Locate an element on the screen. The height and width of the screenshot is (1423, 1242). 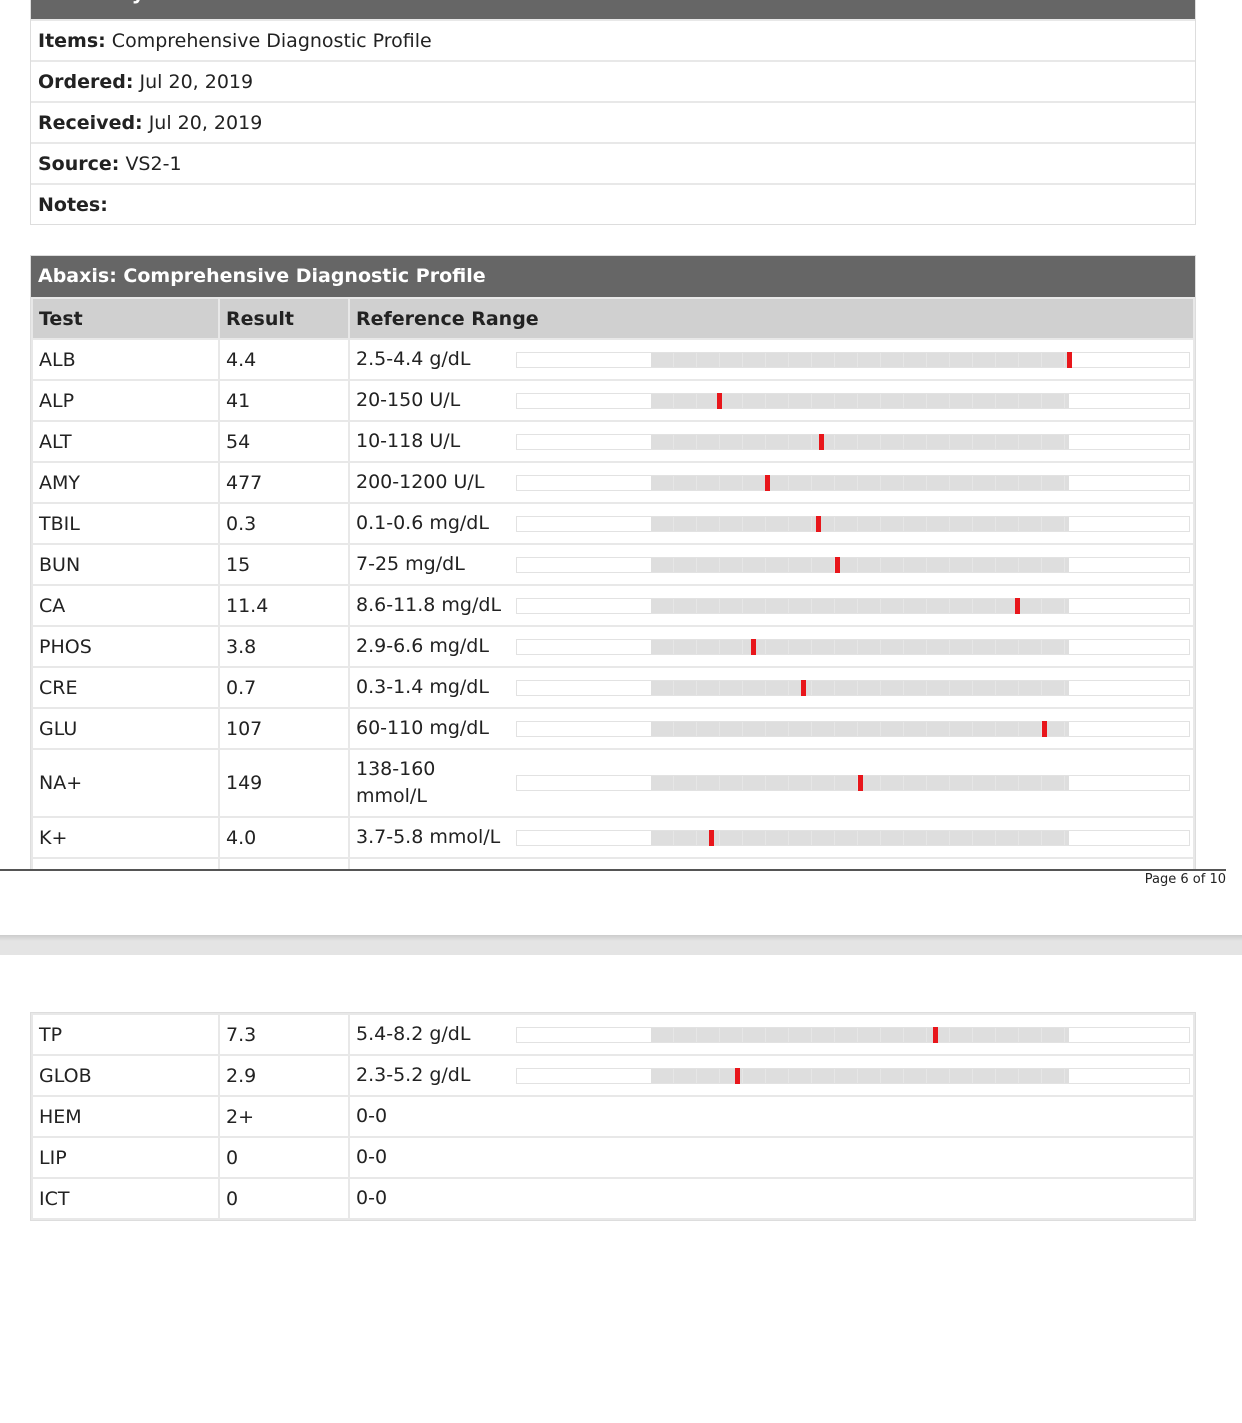
reference-range: 2.5-4.4 g/dL is located at coordinates (771, 359).